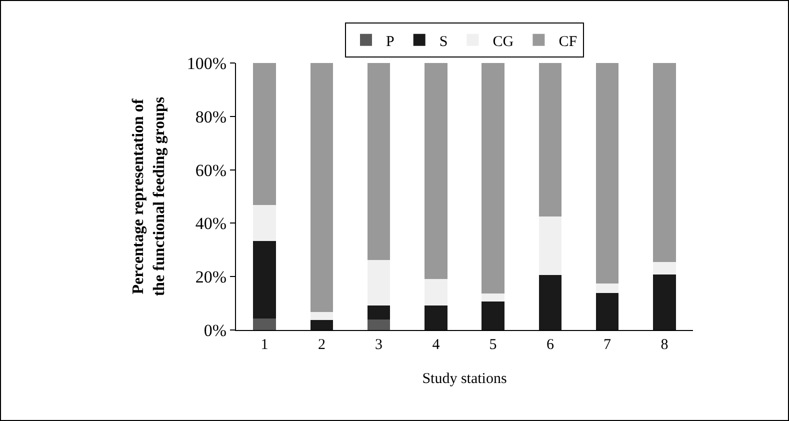 The width and height of the screenshot is (789, 421). Describe the element at coordinates (664, 345) in the screenshot. I see `x-tick-label: 8` at that location.